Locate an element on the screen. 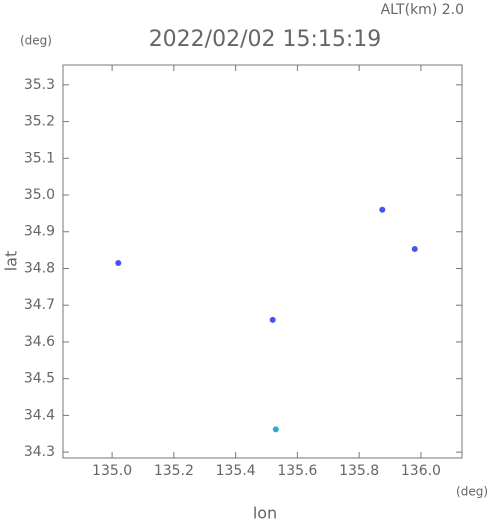 This screenshot has height=521, width=491. x-tick-label: 135.2 is located at coordinates (174, 471).